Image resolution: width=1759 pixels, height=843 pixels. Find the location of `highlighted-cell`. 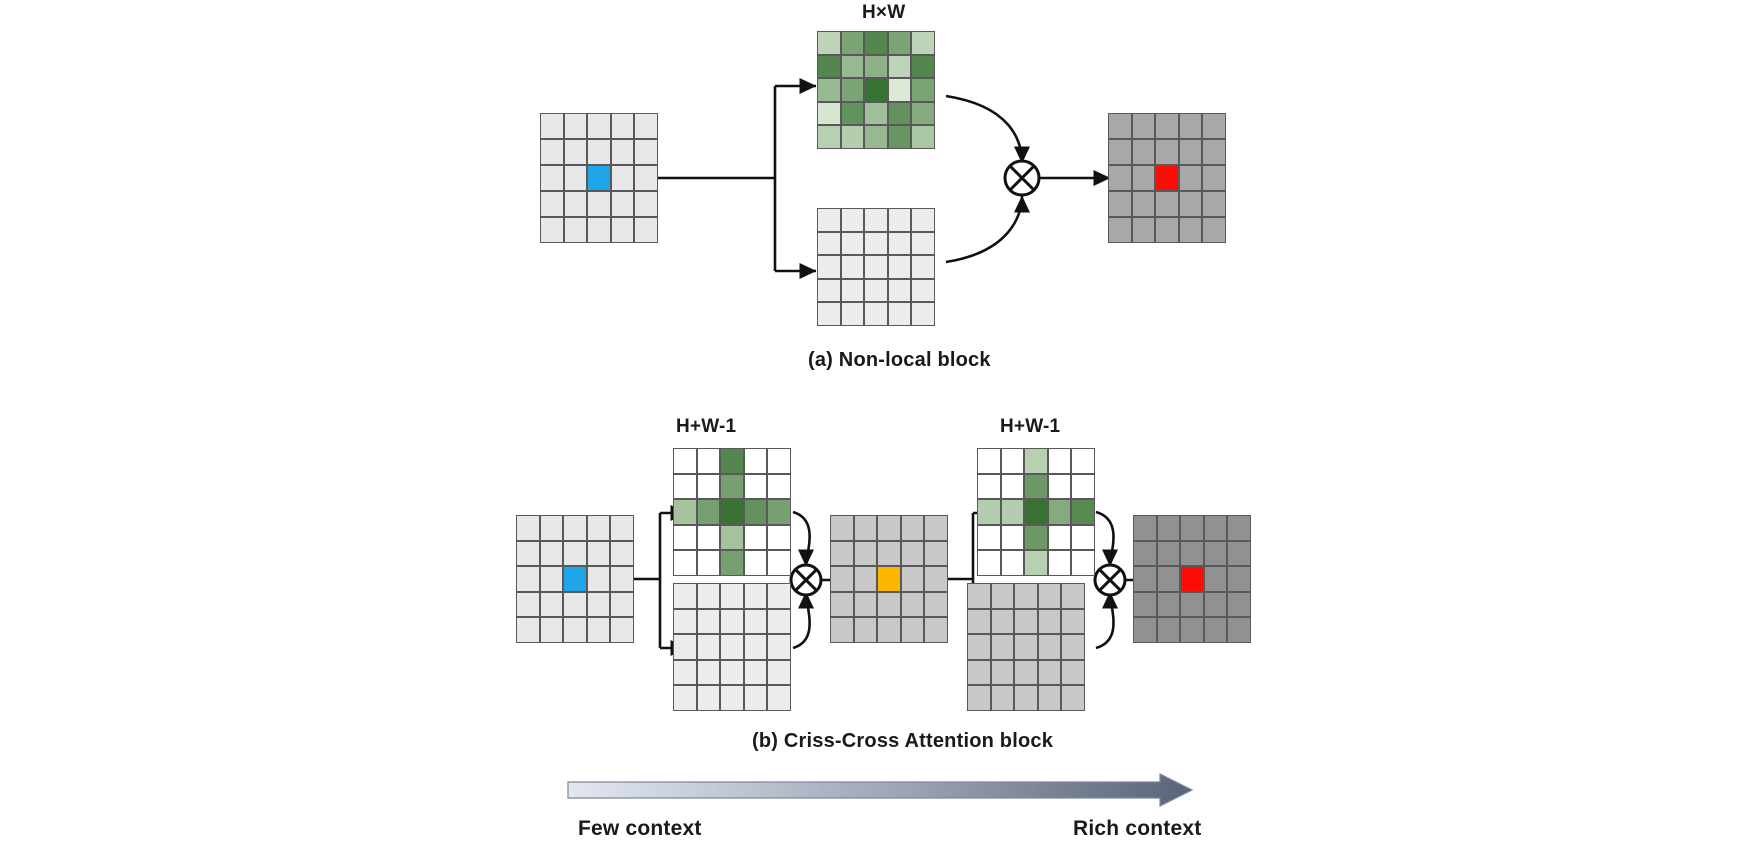

highlighted-cell is located at coordinates (1167, 178).